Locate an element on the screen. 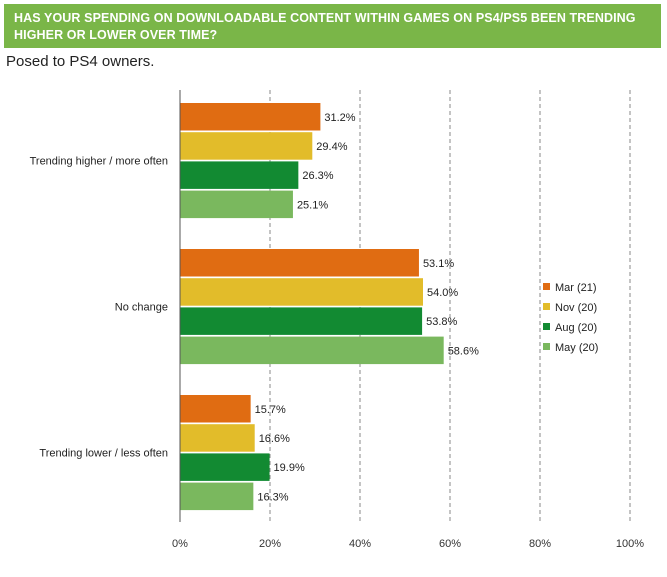 The height and width of the screenshot is (577, 667). legend-label: May (20) is located at coordinates (576, 348).